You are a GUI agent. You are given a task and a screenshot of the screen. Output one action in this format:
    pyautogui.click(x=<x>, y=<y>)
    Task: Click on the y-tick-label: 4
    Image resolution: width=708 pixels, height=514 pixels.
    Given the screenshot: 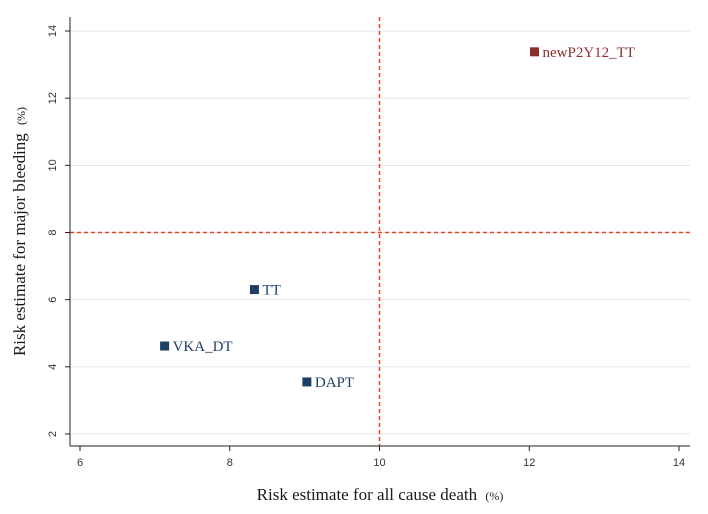 What is the action you would take?
    pyautogui.click(x=53, y=367)
    